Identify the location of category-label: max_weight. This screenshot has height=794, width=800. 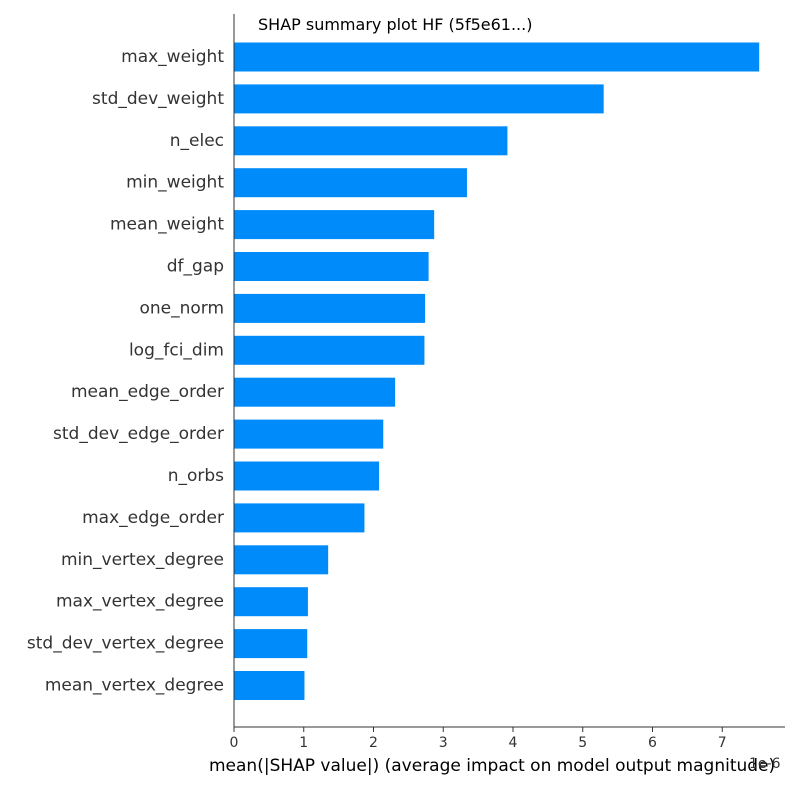
(172, 57).